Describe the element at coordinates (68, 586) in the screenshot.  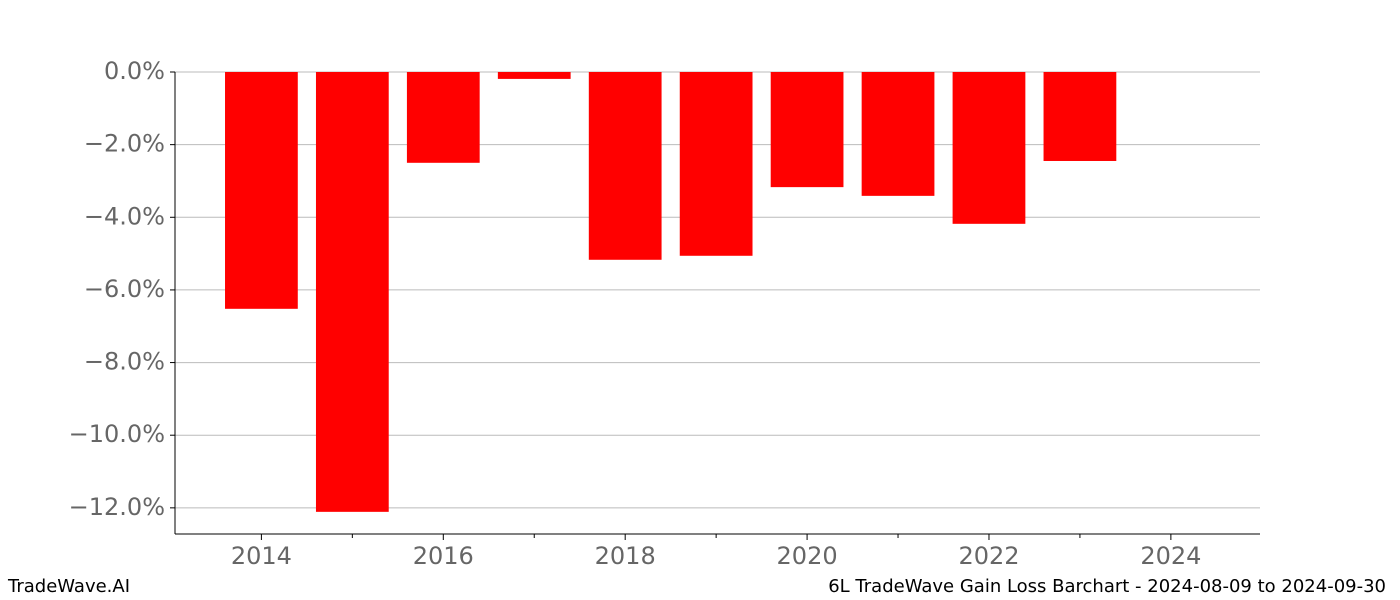
I see `watermark: TradeWave.AI` at that location.